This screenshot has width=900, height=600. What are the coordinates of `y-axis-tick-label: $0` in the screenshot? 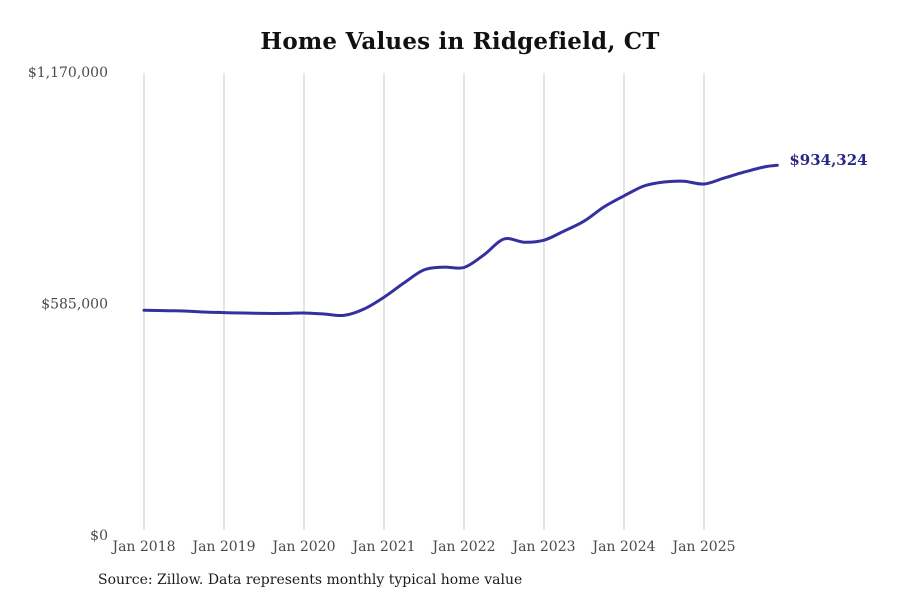 It's located at (99, 536).